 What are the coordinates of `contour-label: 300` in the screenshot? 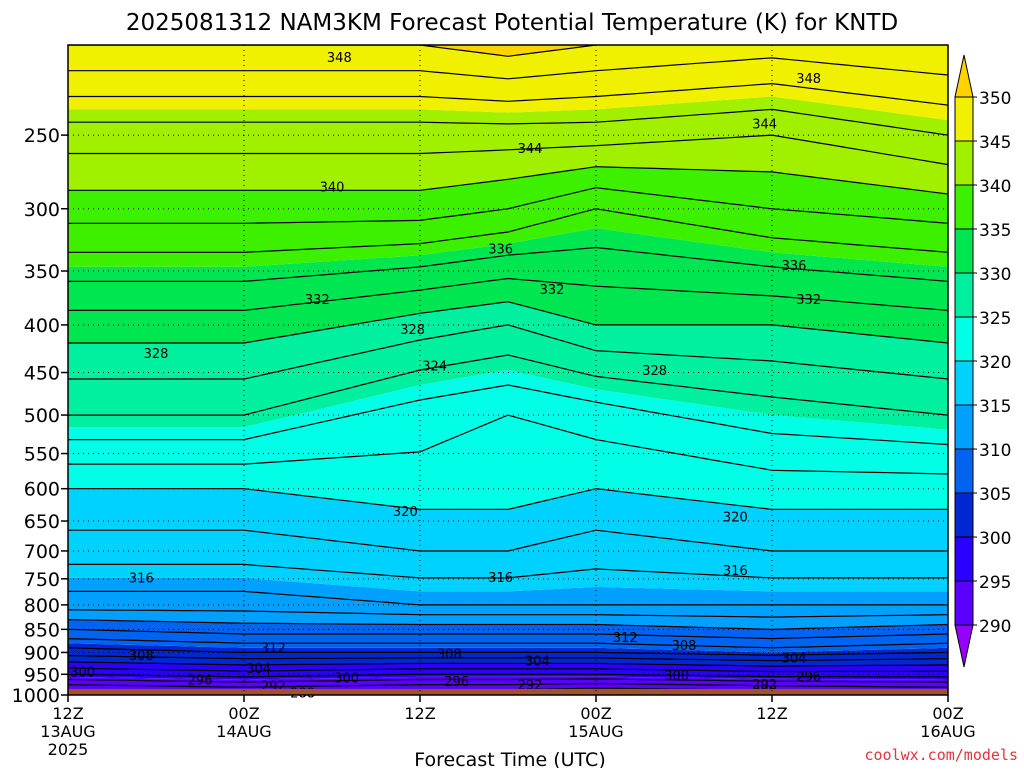 It's located at (82, 673).